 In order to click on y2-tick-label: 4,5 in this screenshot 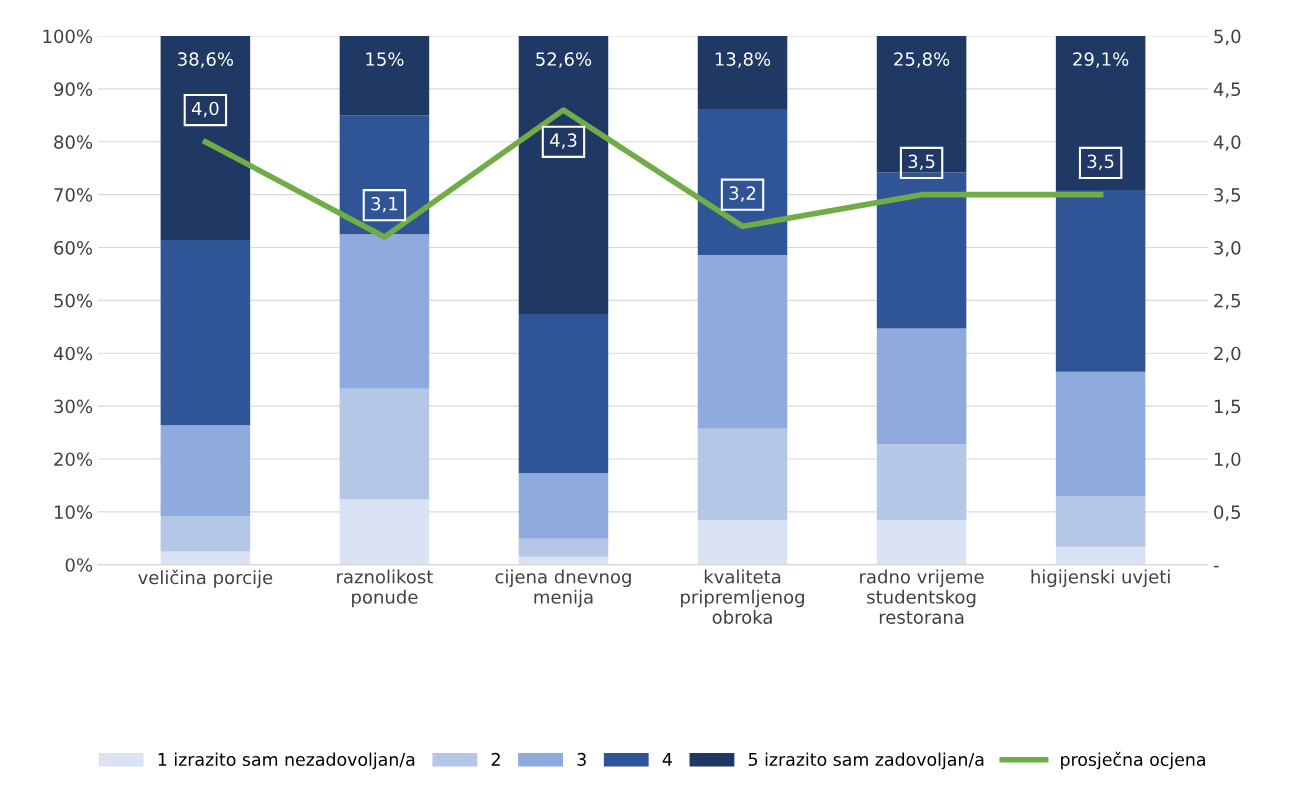, I will do `click(1227, 90)`.